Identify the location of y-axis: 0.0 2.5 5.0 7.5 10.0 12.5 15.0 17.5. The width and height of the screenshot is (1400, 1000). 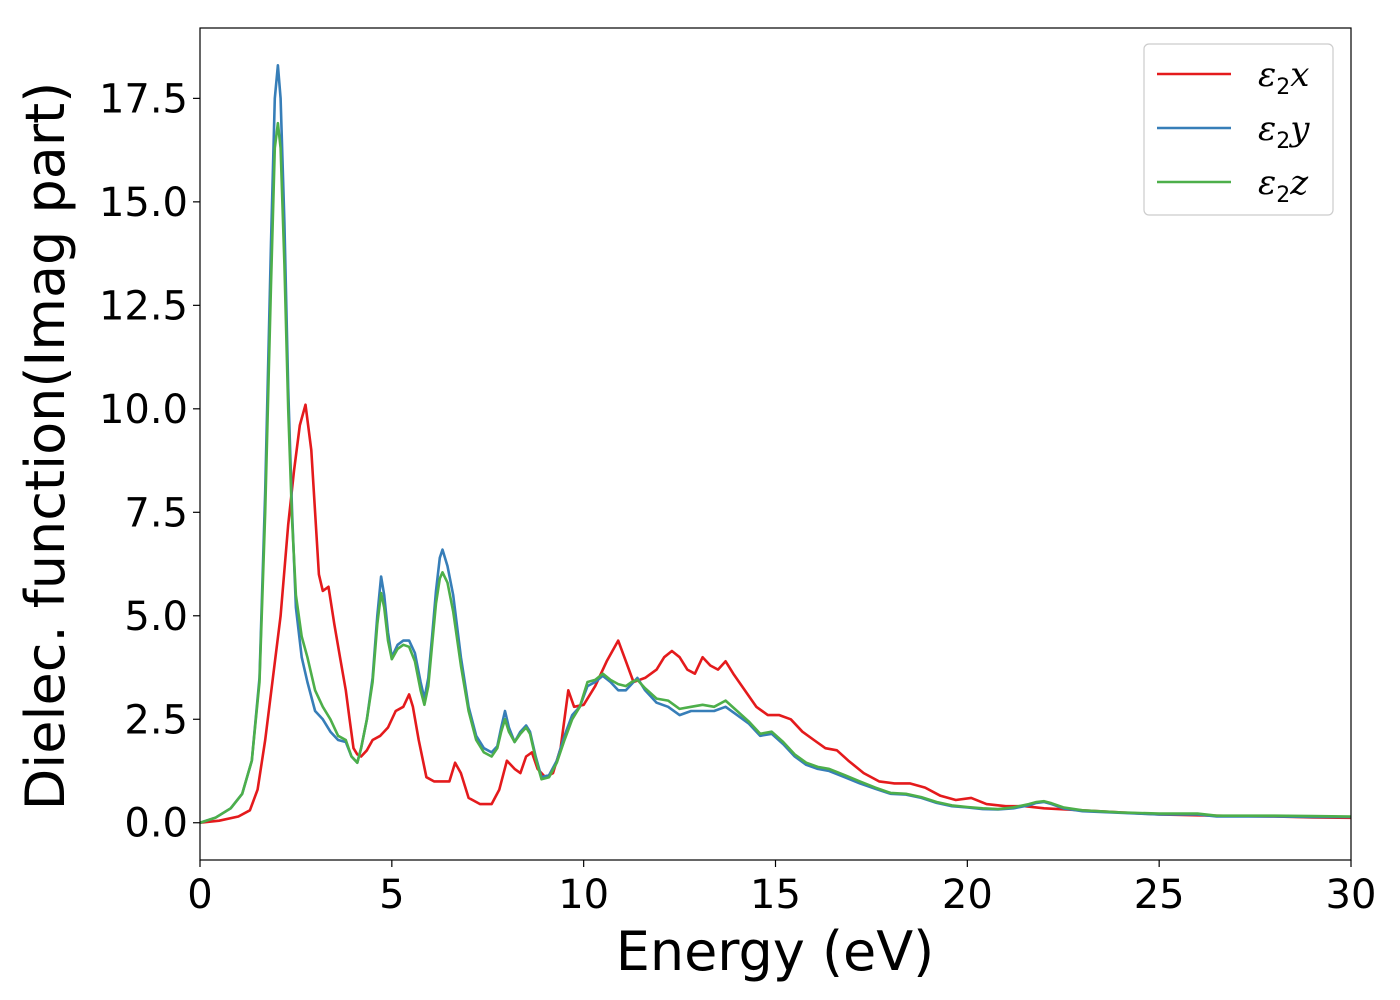
(149, 461).